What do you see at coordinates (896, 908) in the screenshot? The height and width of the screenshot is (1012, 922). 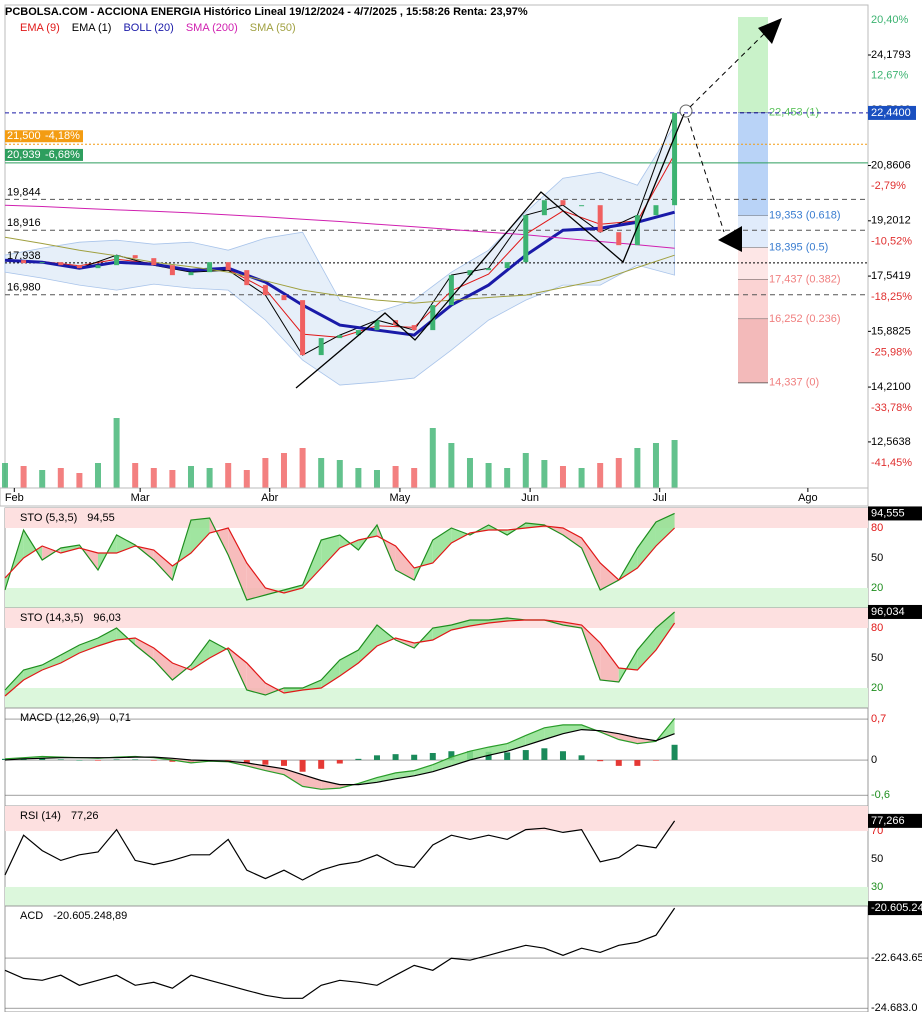 I see `value-box-label: -20.605.248,89` at bounding box center [896, 908].